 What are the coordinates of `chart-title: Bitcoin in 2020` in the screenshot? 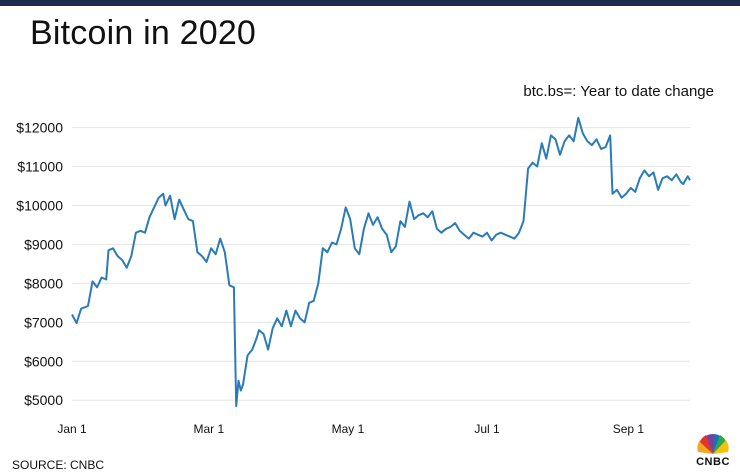 It's located at (143, 33).